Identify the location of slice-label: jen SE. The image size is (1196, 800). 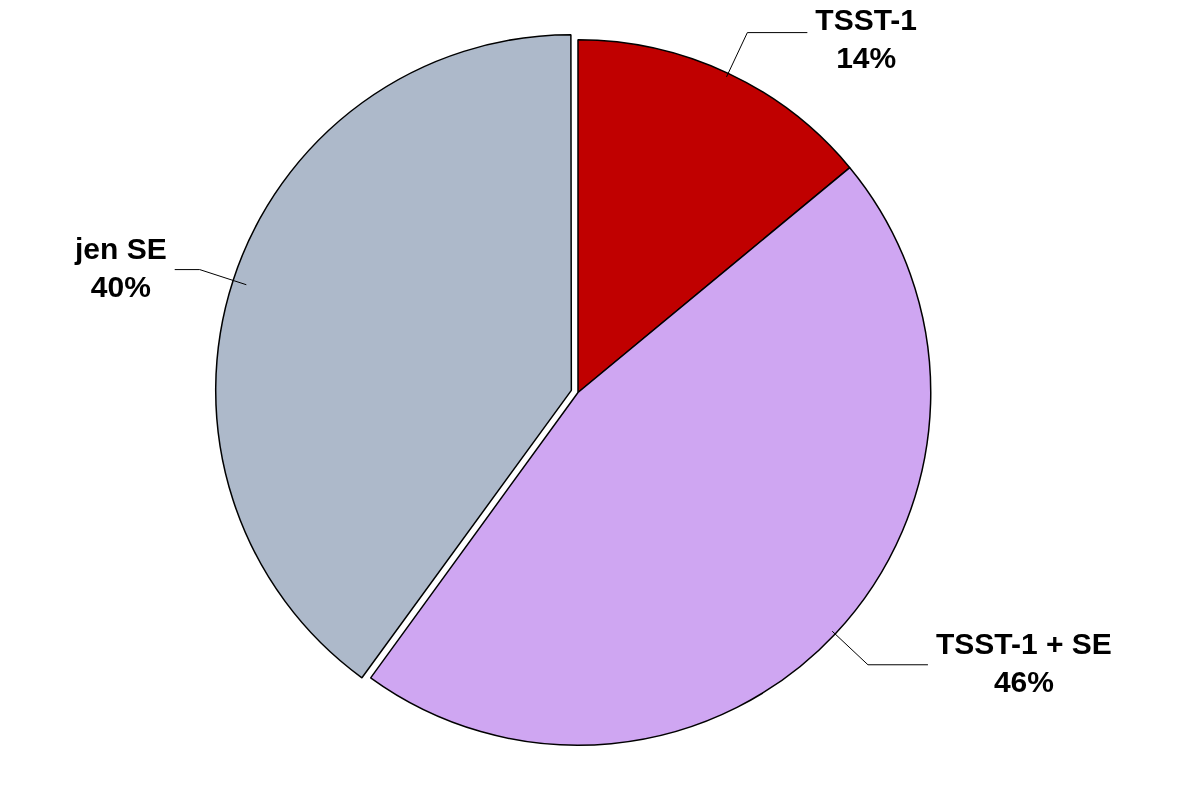
(120, 248).